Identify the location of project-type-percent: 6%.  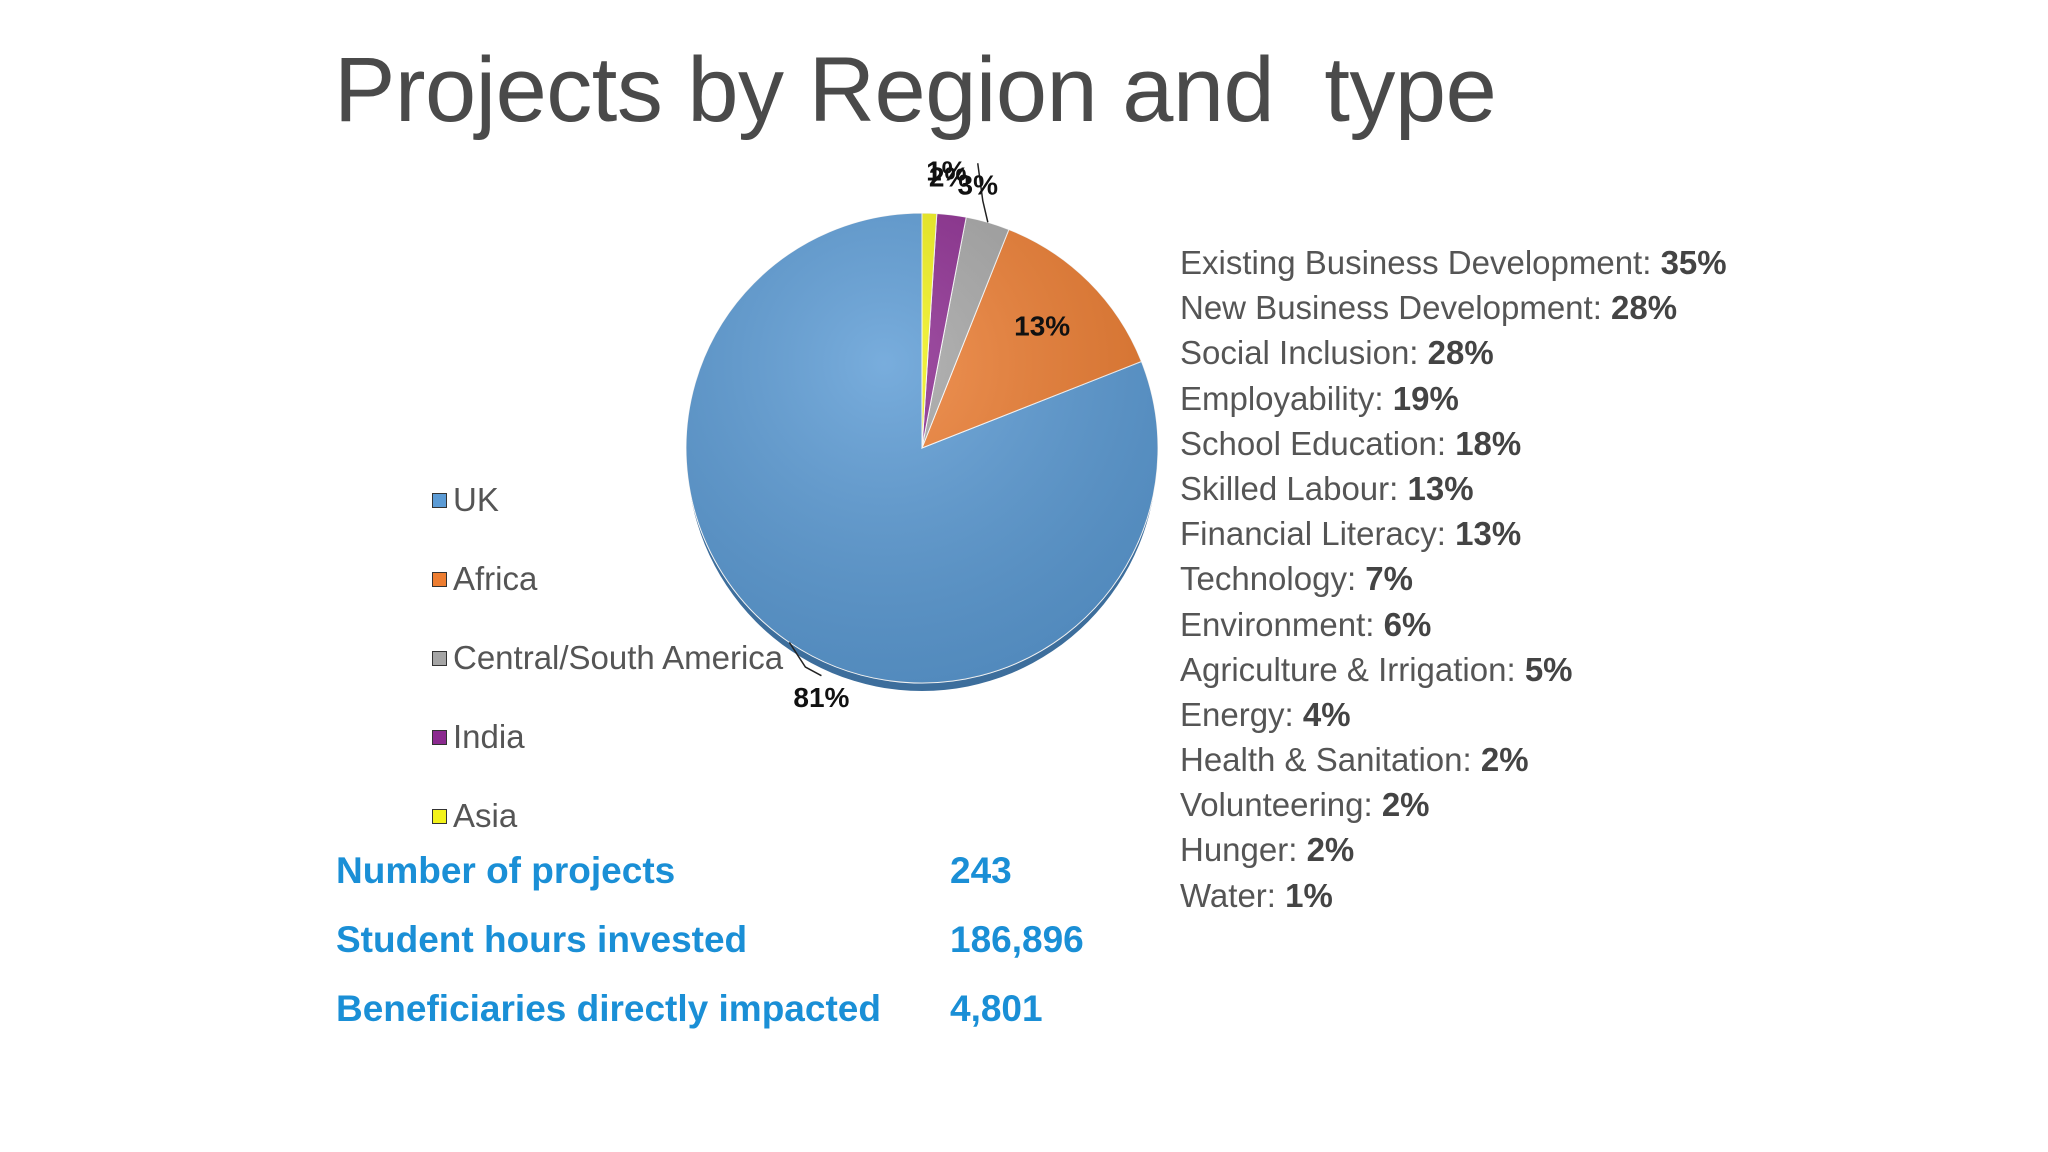
(1407, 624).